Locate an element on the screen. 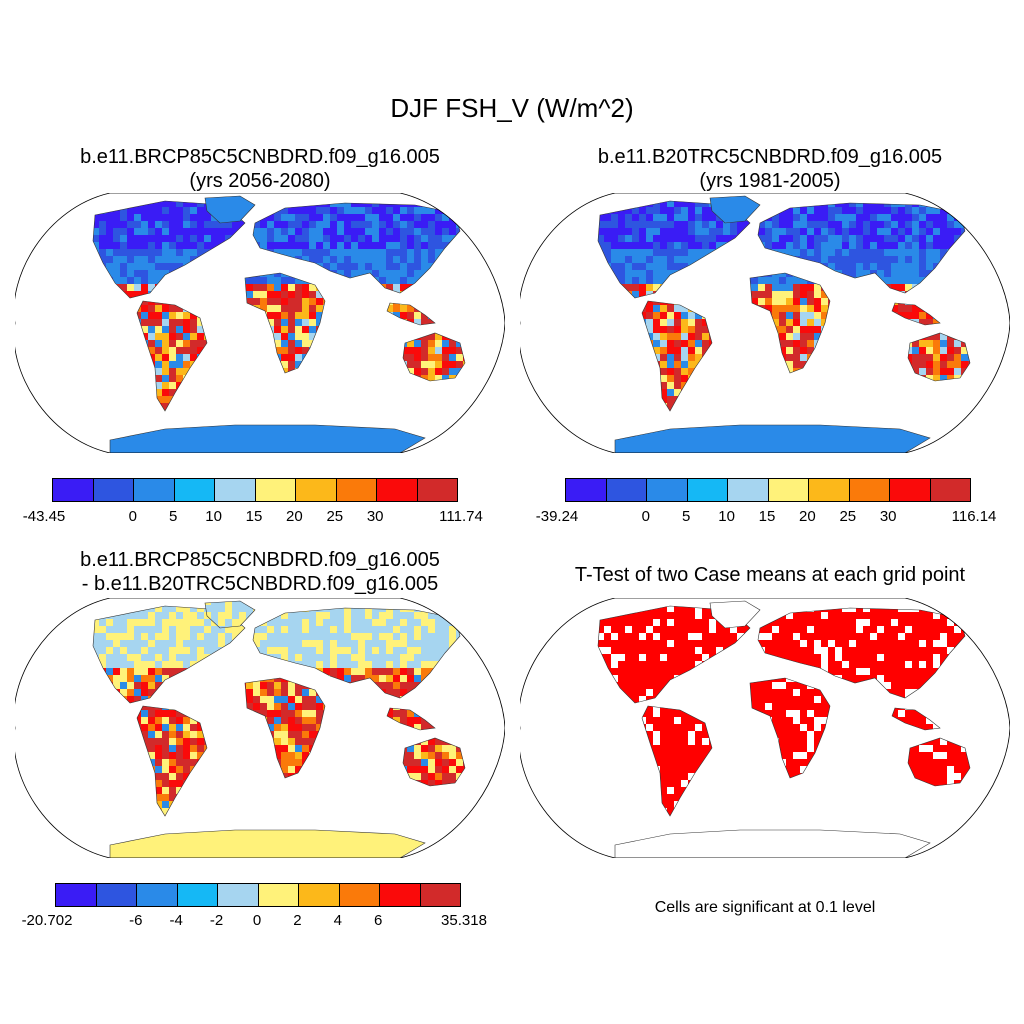 The width and height of the screenshot is (1024, 1024). panel3-map is located at coordinates (260, 728).